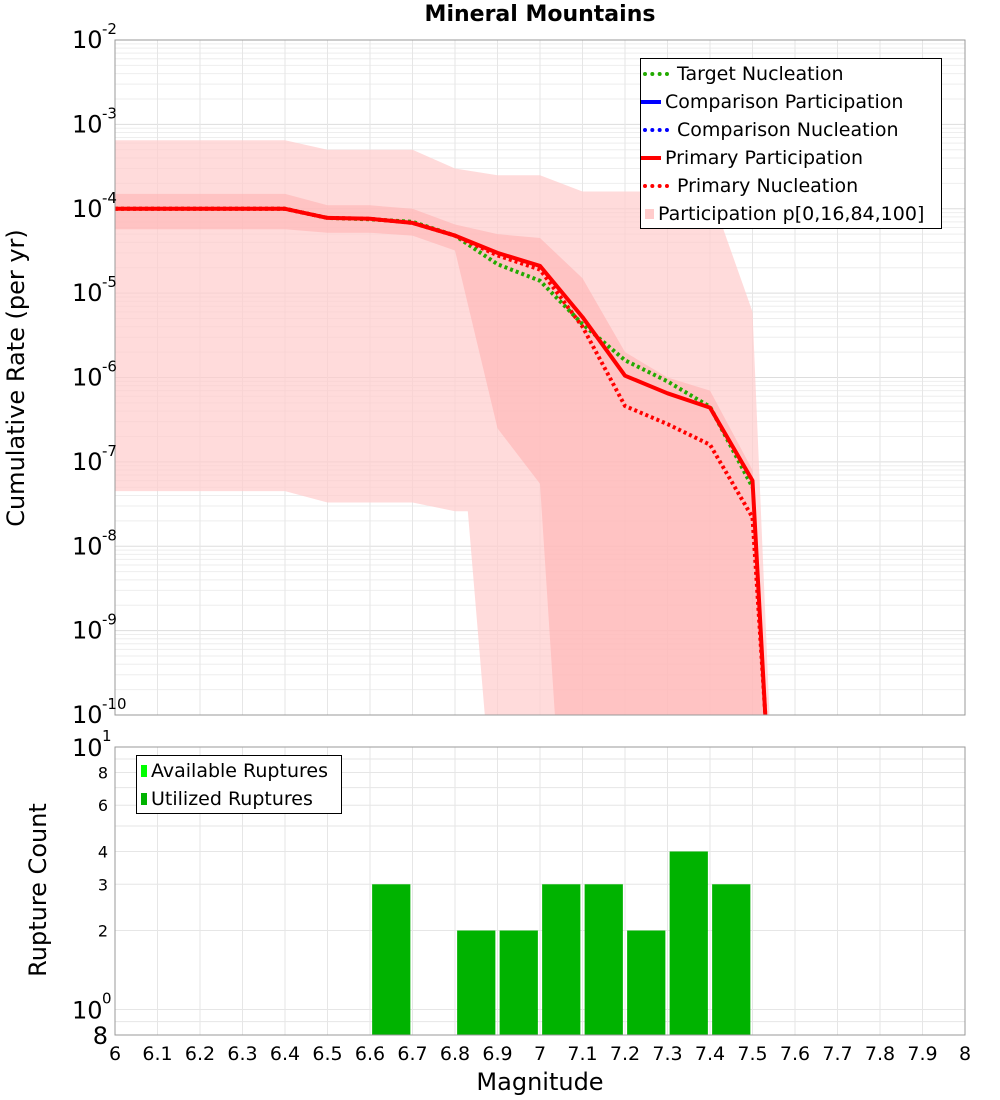  Describe the element at coordinates (103, 931) in the screenshot. I see `y-tick-label: 2` at that location.